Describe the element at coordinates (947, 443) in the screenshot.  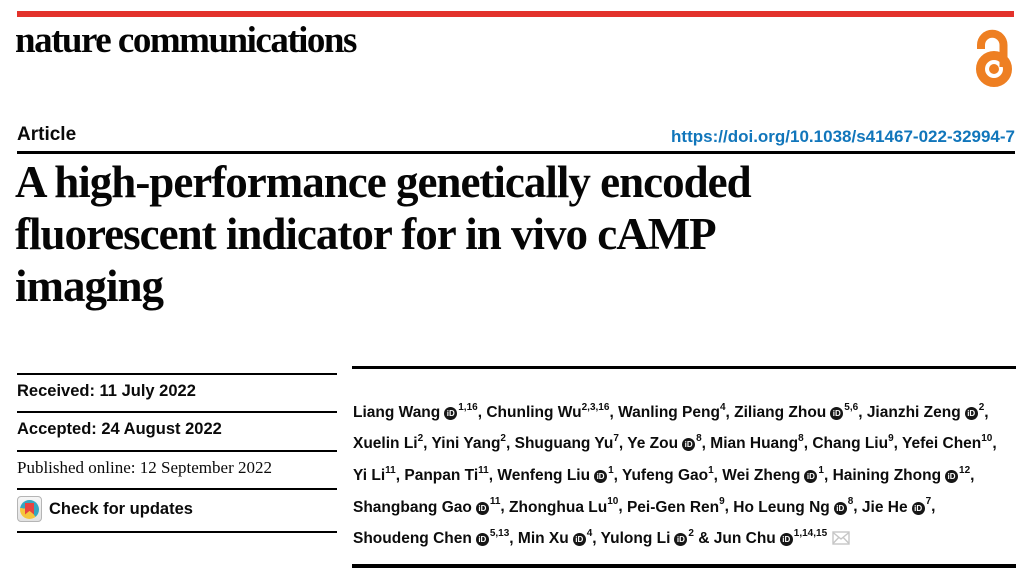
I see `author-name: Yefei Chen10` at that location.